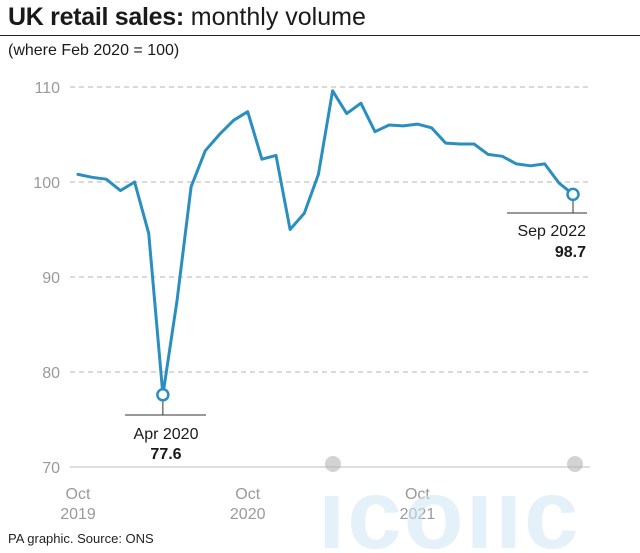 The width and height of the screenshot is (640, 553). I want to click on chart-subtitle: (where Feb 2020 = 100), so click(94, 50).